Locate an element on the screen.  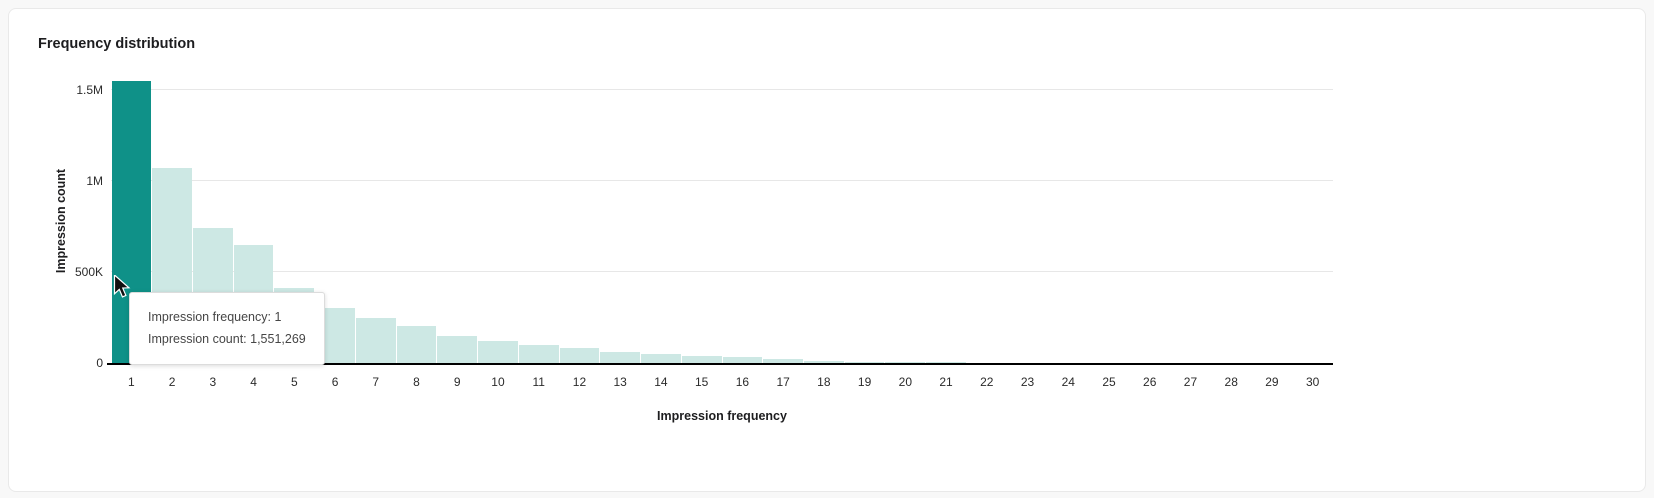
x-tick-label: 3 is located at coordinates (213, 382).